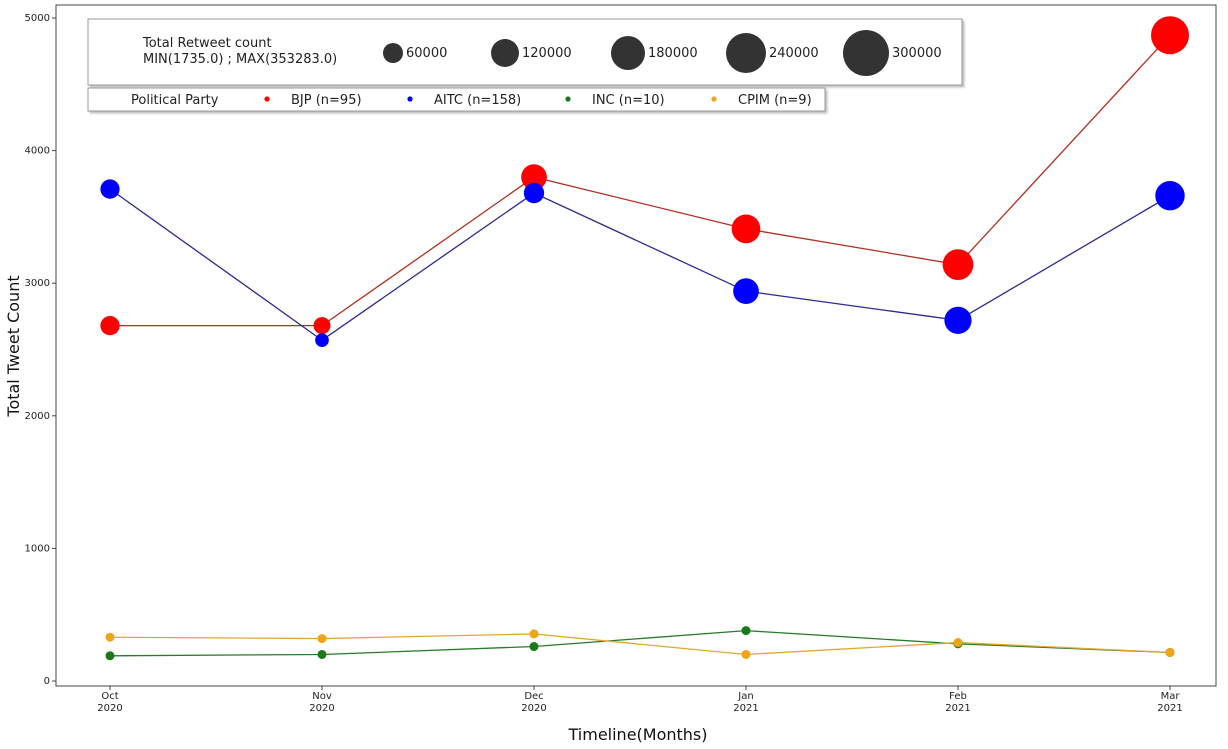 The height and width of the screenshot is (749, 1228). Describe the element at coordinates (775, 100) in the screenshot. I see `color-legend-label: CPIM (n=9)` at that location.